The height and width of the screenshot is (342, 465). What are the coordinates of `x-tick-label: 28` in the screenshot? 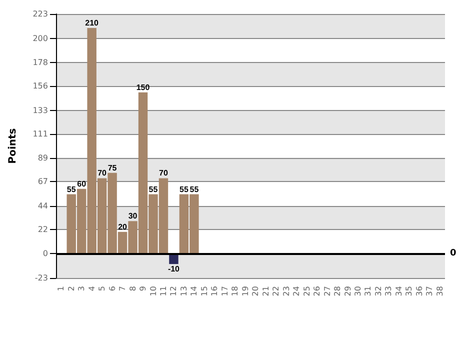 It's located at (337, 291).